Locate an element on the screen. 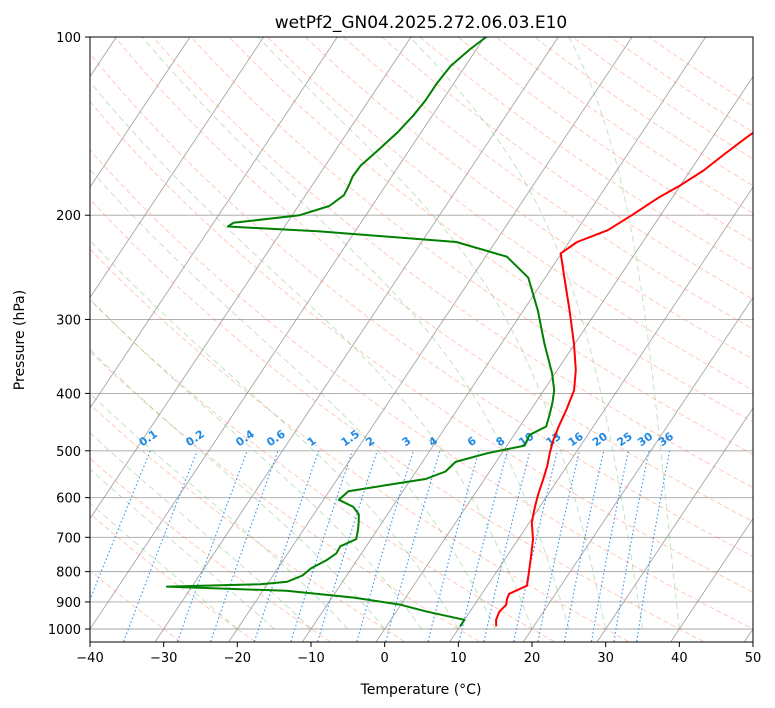 The width and height of the screenshot is (775, 708). y-tick-label: 600 is located at coordinates (68, 499).